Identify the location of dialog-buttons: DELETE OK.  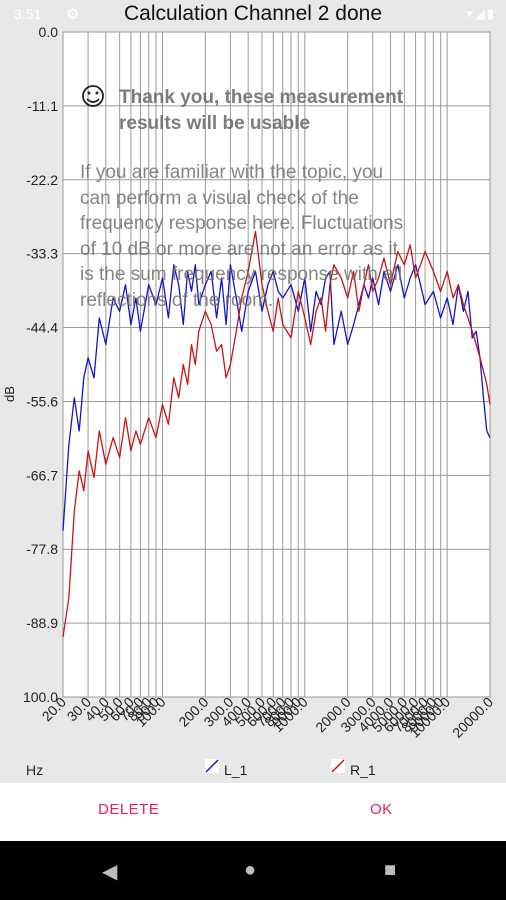
(253, 812).